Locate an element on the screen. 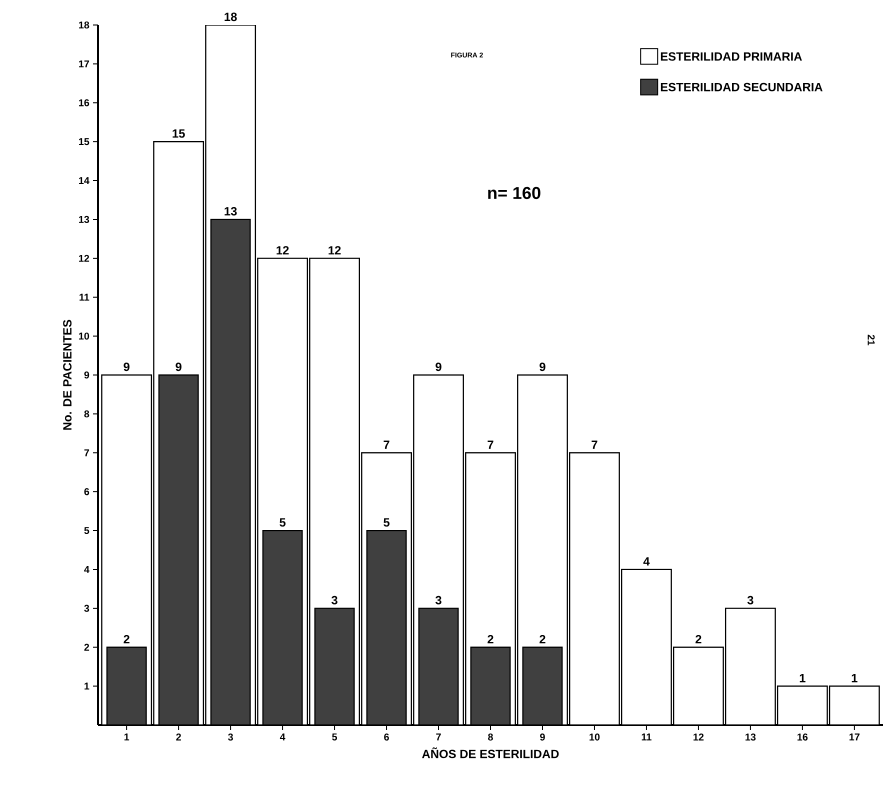 The image size is (891, 785). y-axis-title: No. DE PACIENTES is located at coordinates (67, 375).